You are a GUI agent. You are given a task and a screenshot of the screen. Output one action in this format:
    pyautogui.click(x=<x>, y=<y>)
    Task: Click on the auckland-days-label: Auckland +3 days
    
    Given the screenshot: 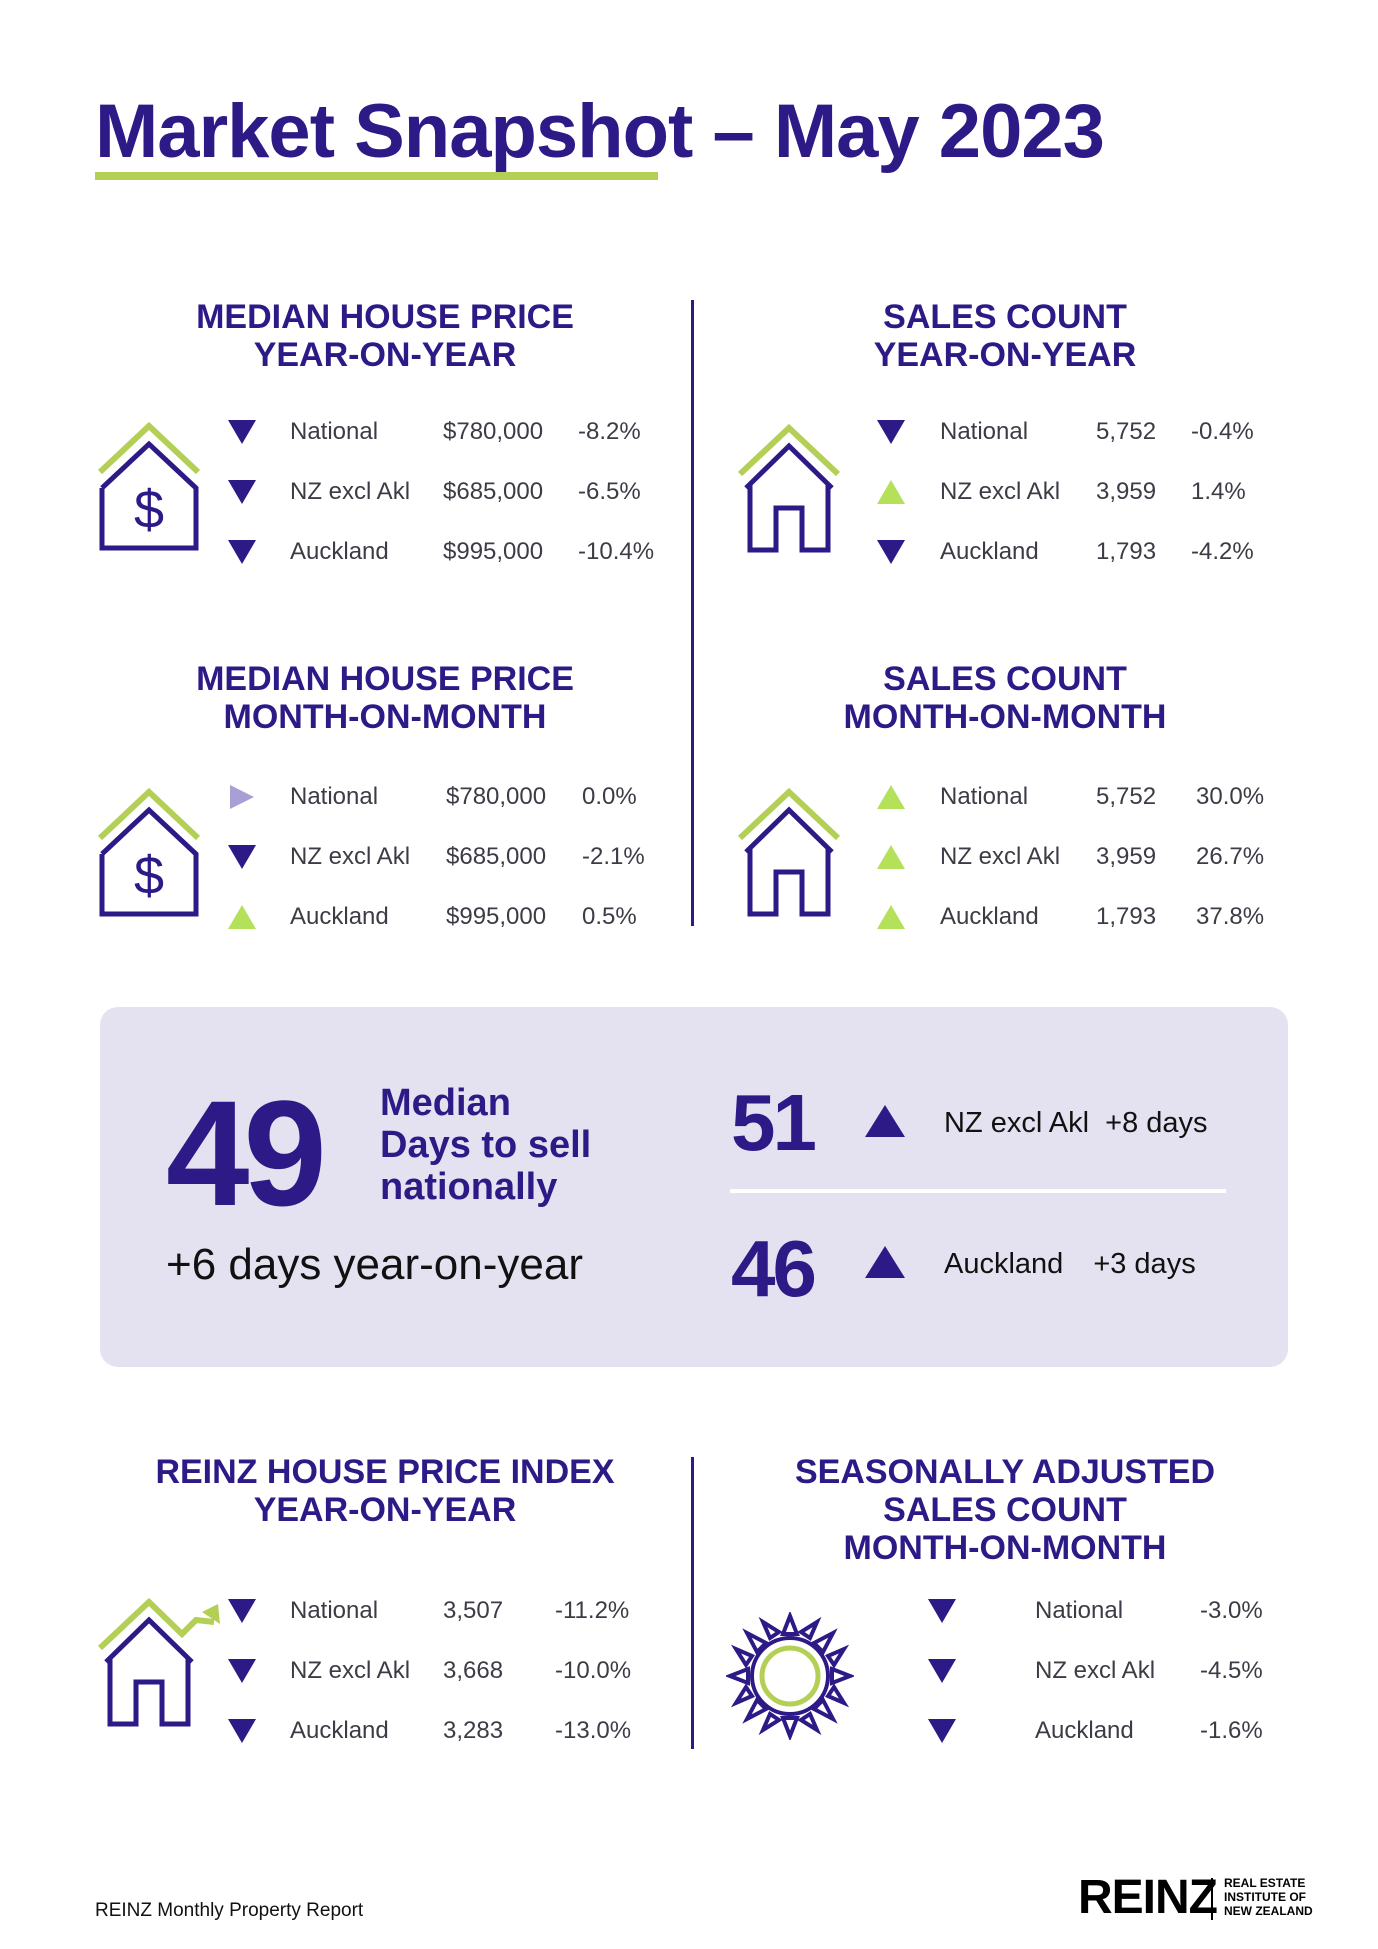 What is the action you would take?
    pyautogui.click(x=1070, y=1264)
    